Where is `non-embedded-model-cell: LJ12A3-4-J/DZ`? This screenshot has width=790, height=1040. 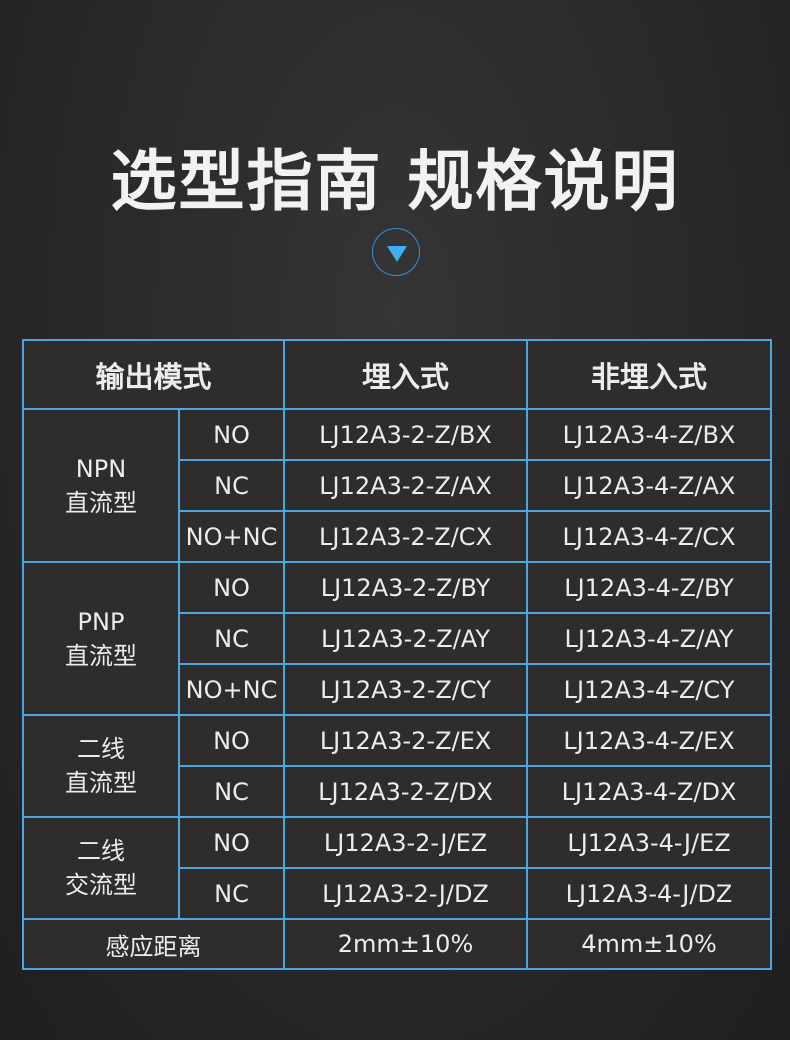
non-embedded-model-cell: LJ12A3-4-J/DZ is located at coordinates (649, 893).